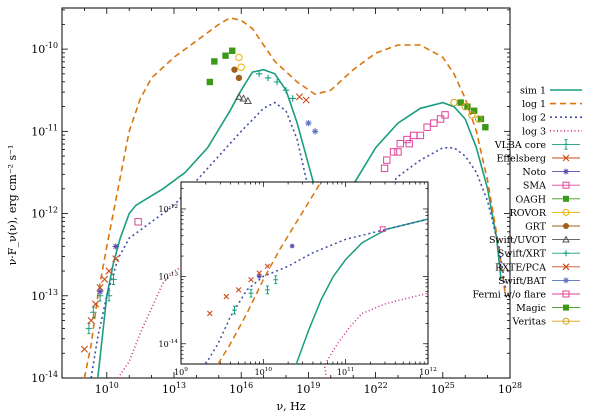  Describe the element at coordinates (521, 159) in the screenshot. I see `legend-label-effelsberg: Effelsberg` at that location.